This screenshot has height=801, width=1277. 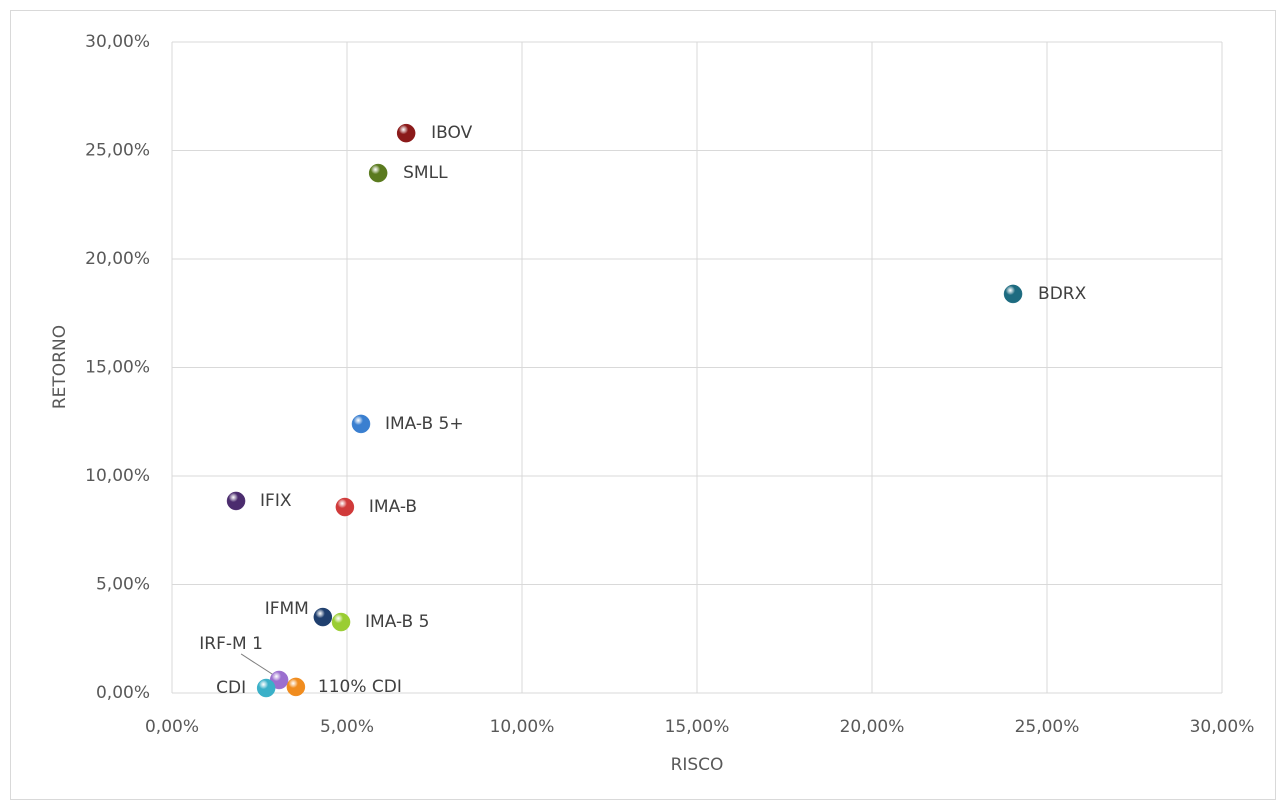 What do you see at coordinates (347, 727) in the screenshot?
I see `x-tick-label: 5,00%` at bounding box center [347, 727].